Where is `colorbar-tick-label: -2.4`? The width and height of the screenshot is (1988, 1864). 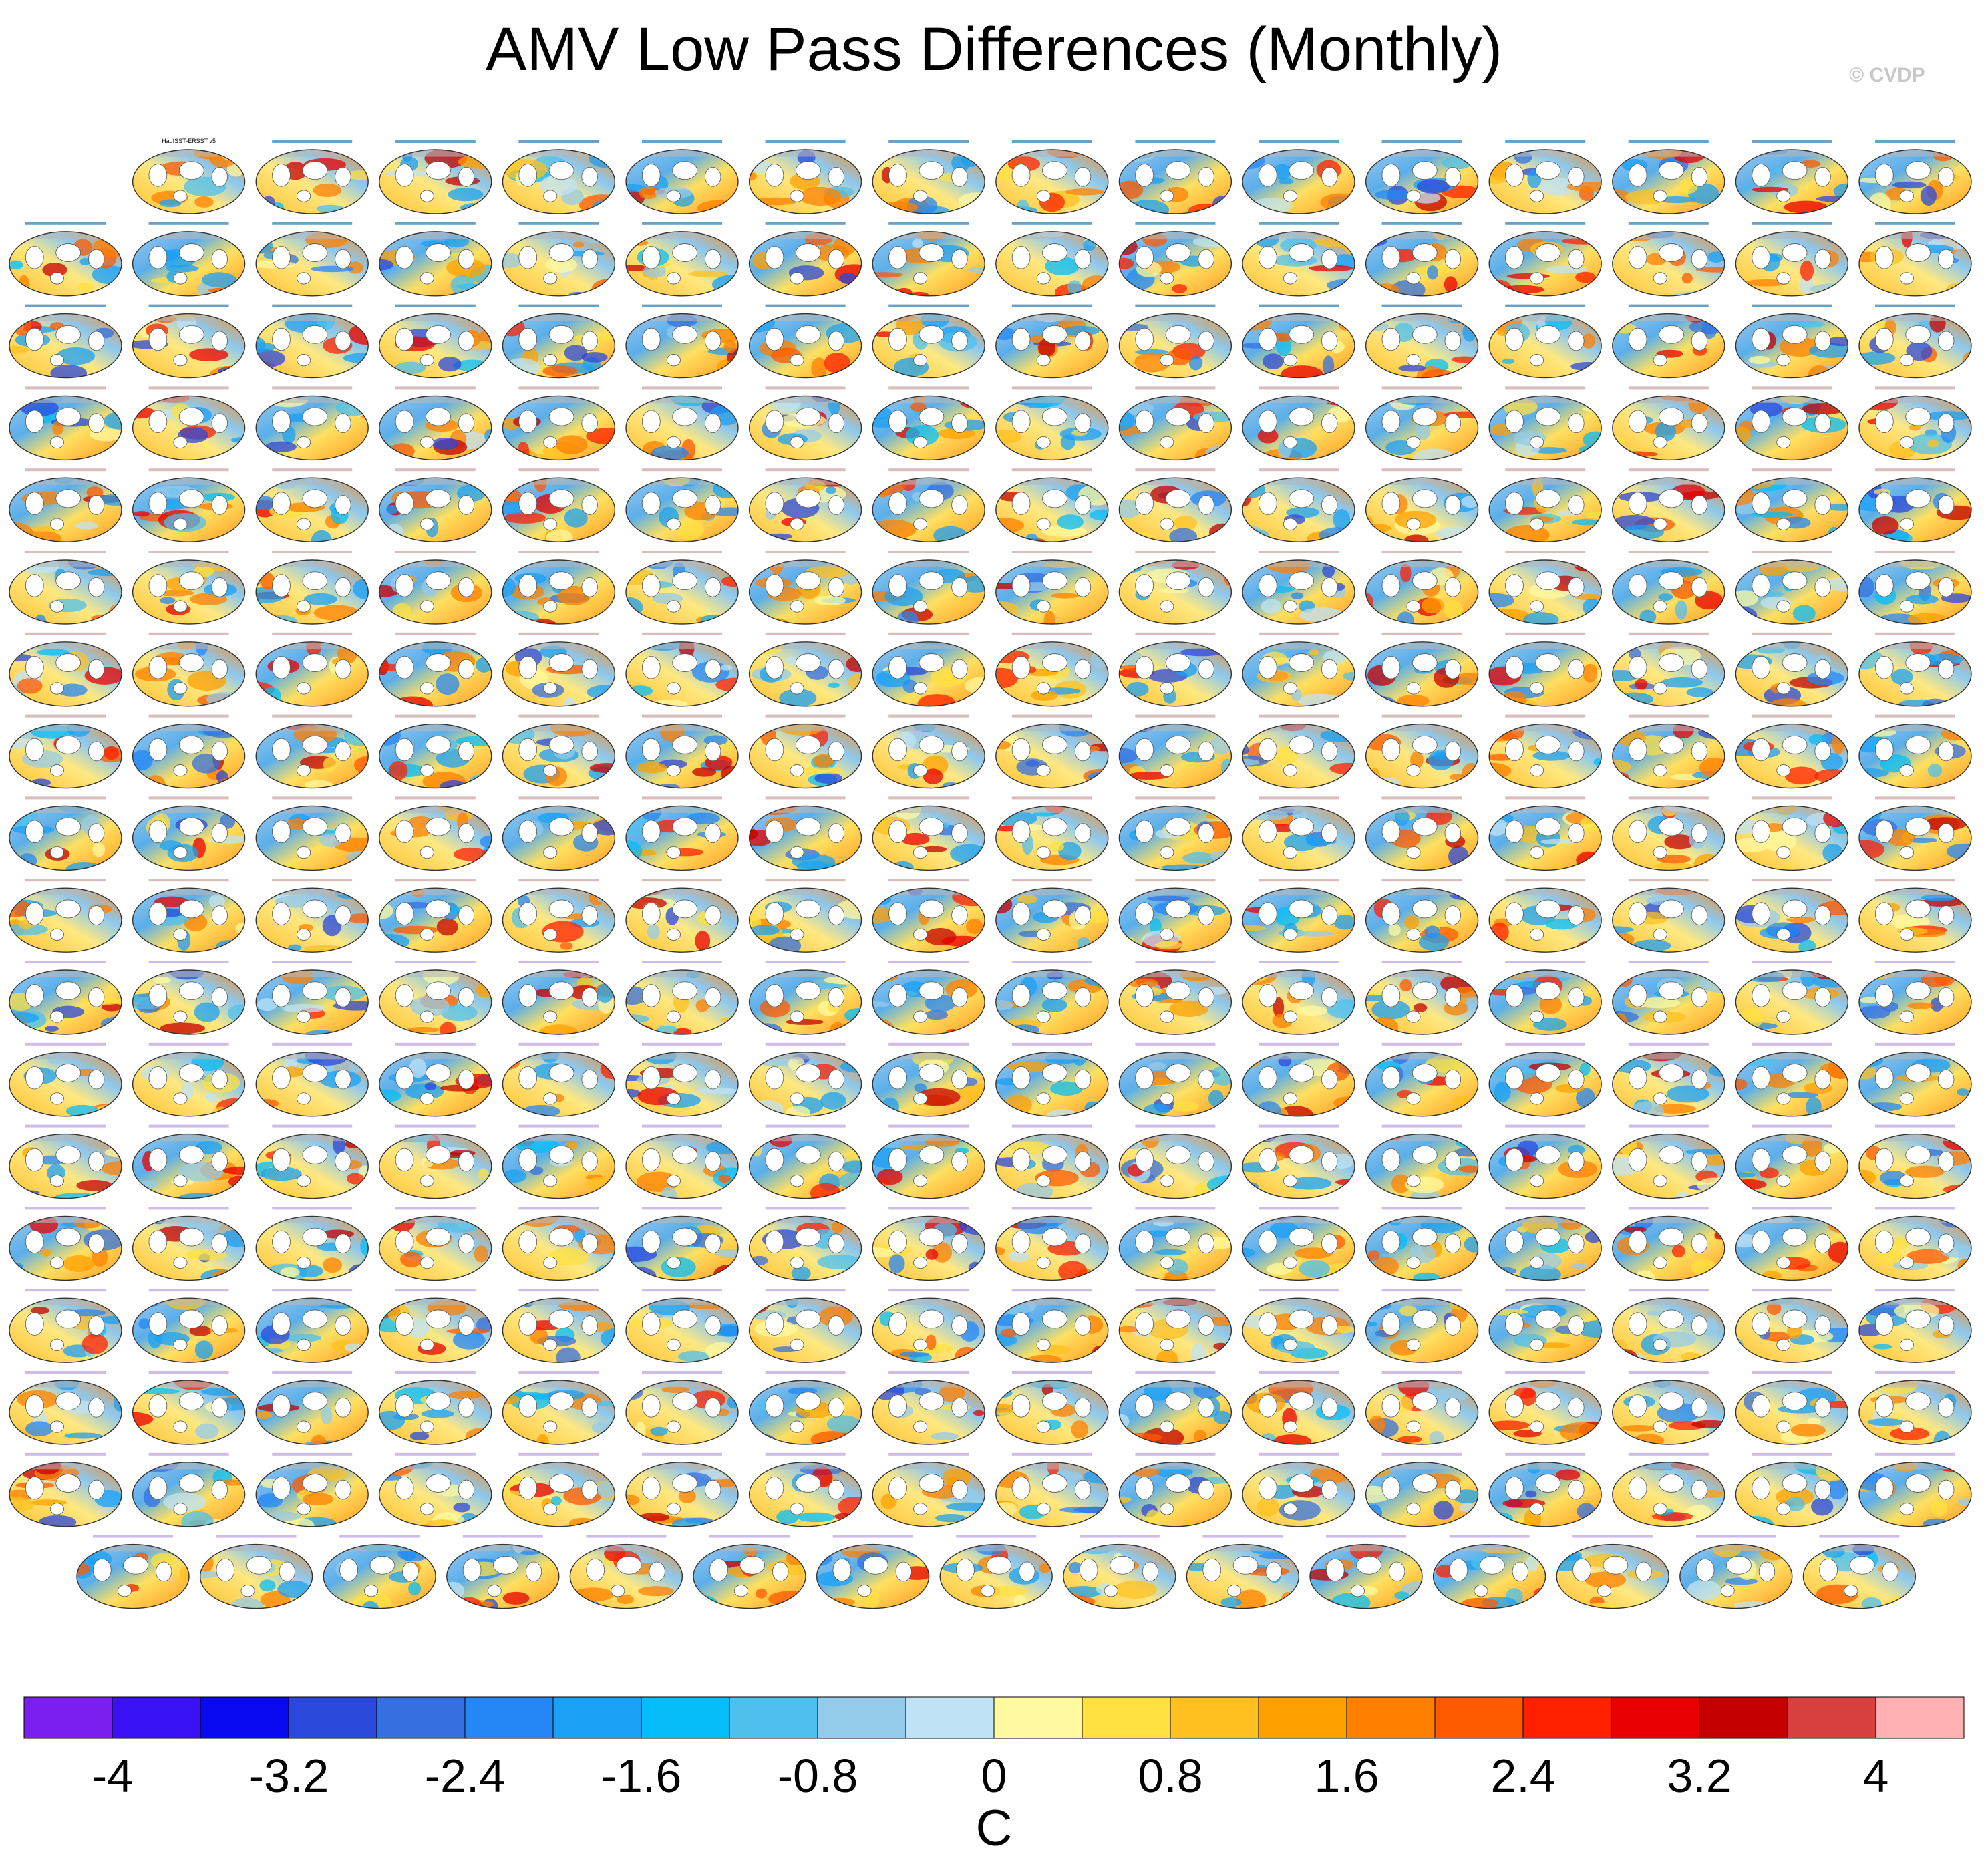
colorbar-tick-label: -2.4 is located at coordinates (465, 1776).